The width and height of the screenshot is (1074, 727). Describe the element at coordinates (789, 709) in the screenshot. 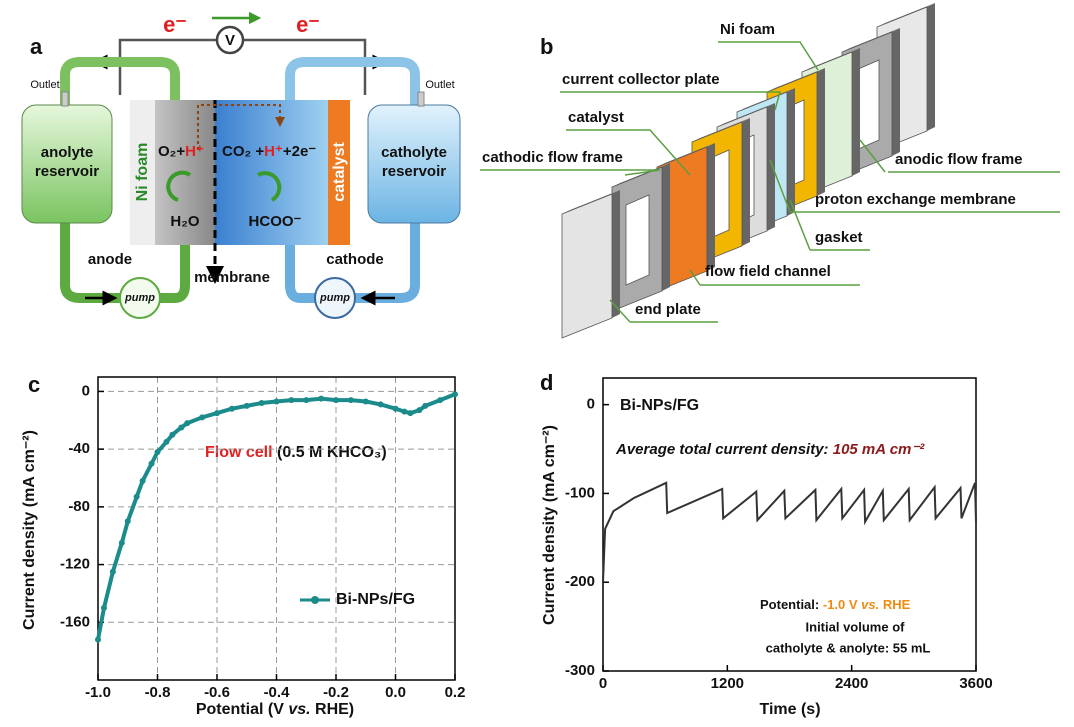

I see `x-axis-label: Time (s)` at that location.